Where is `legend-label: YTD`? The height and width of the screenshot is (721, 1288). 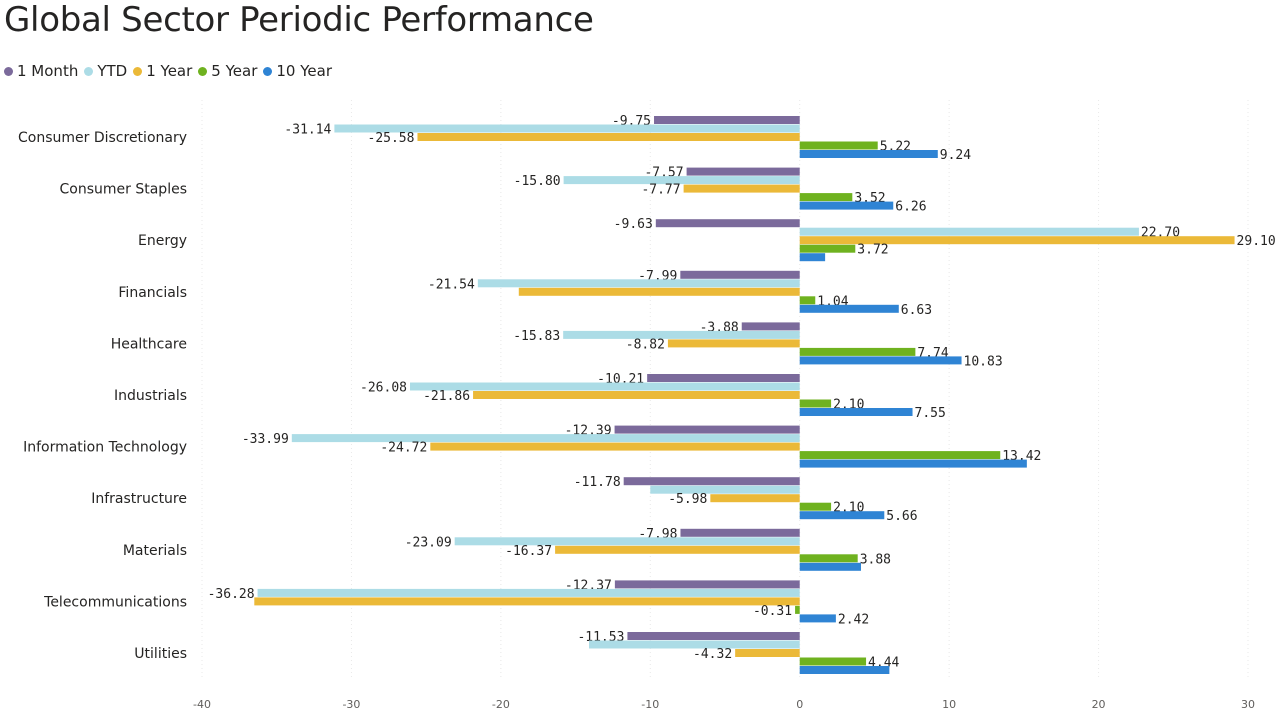
legend-label: YTD is located at coordinates (112, 71).